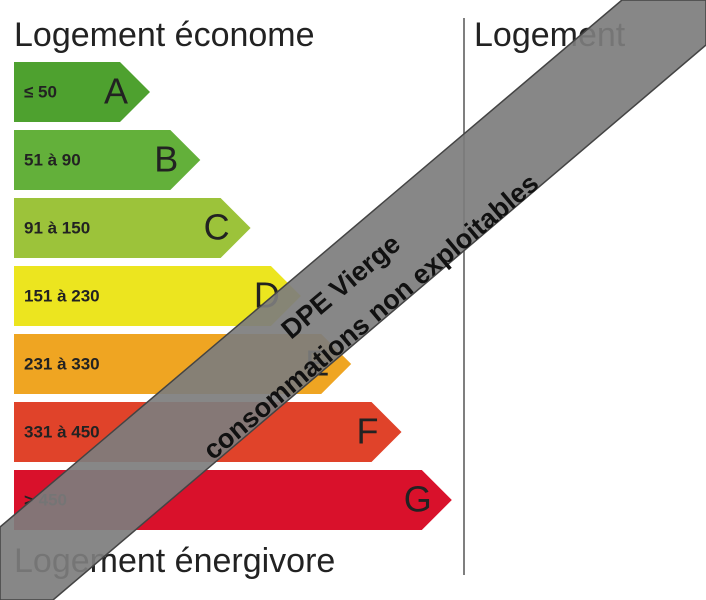 The height and width of the screenshot is (600, 706). What do you see at coordinates (52, 159) in the screenshot?
I see `class-range: 51 à 90` at bounding box center [52, 159].